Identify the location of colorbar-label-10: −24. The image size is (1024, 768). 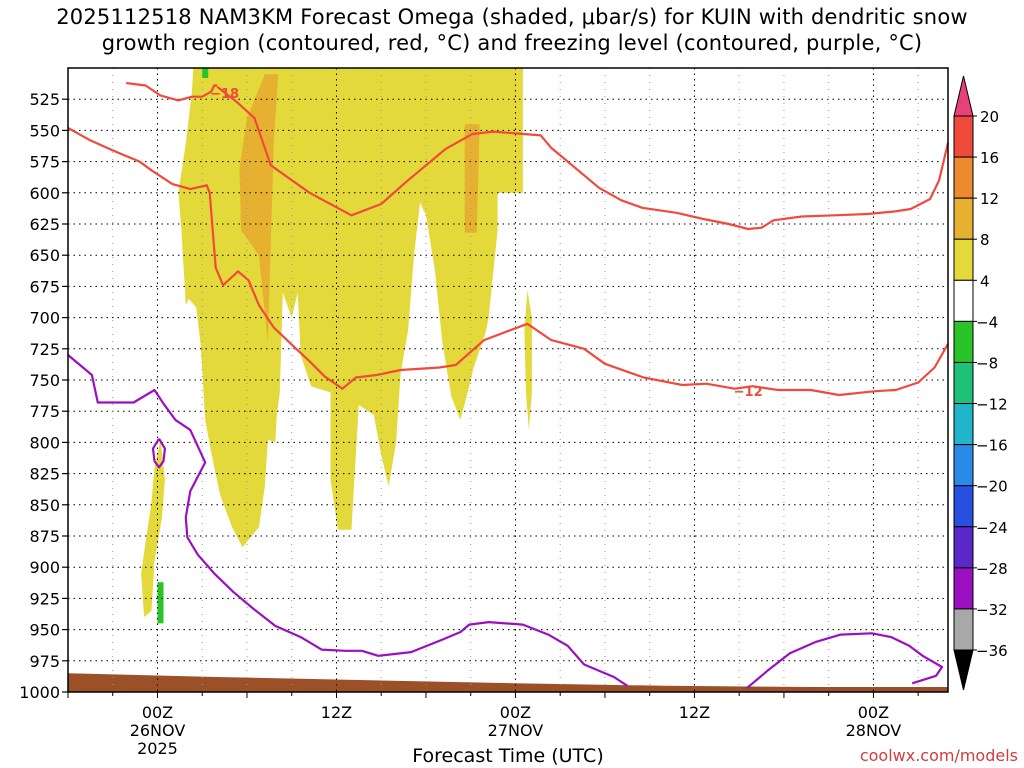
(992, 528).